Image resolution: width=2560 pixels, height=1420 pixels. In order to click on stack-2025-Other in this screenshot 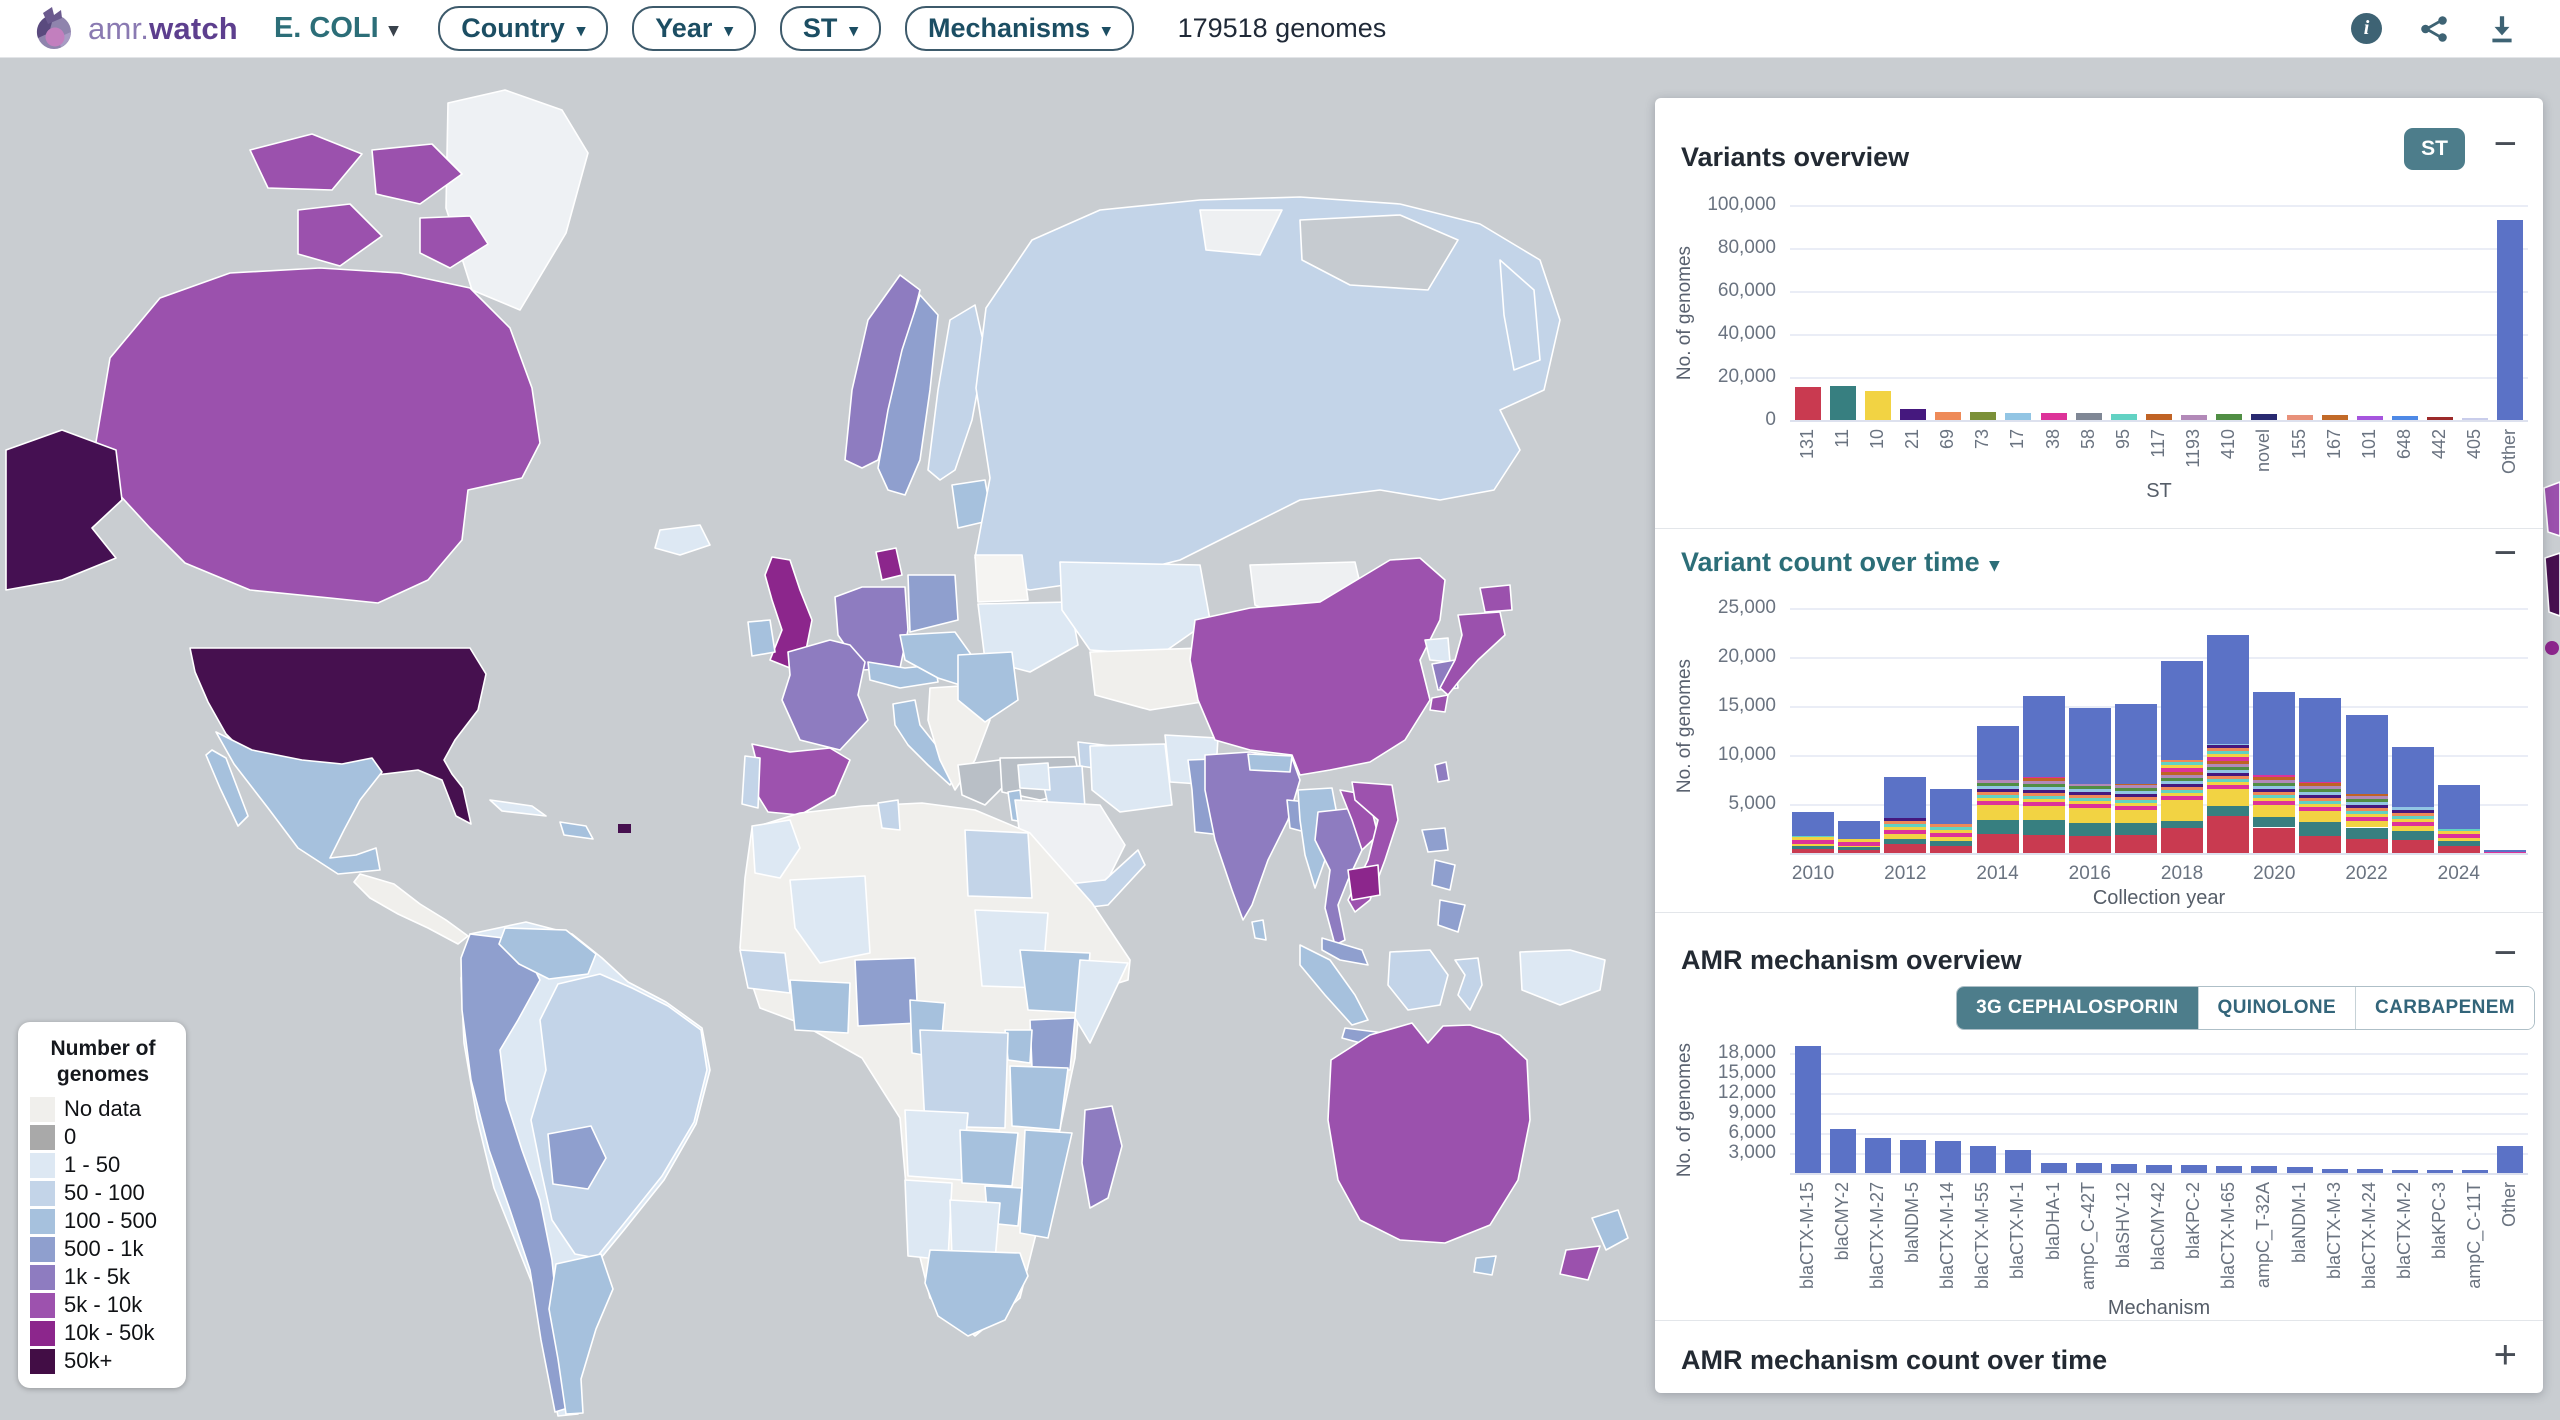, I will do `click(2504, 850)`.